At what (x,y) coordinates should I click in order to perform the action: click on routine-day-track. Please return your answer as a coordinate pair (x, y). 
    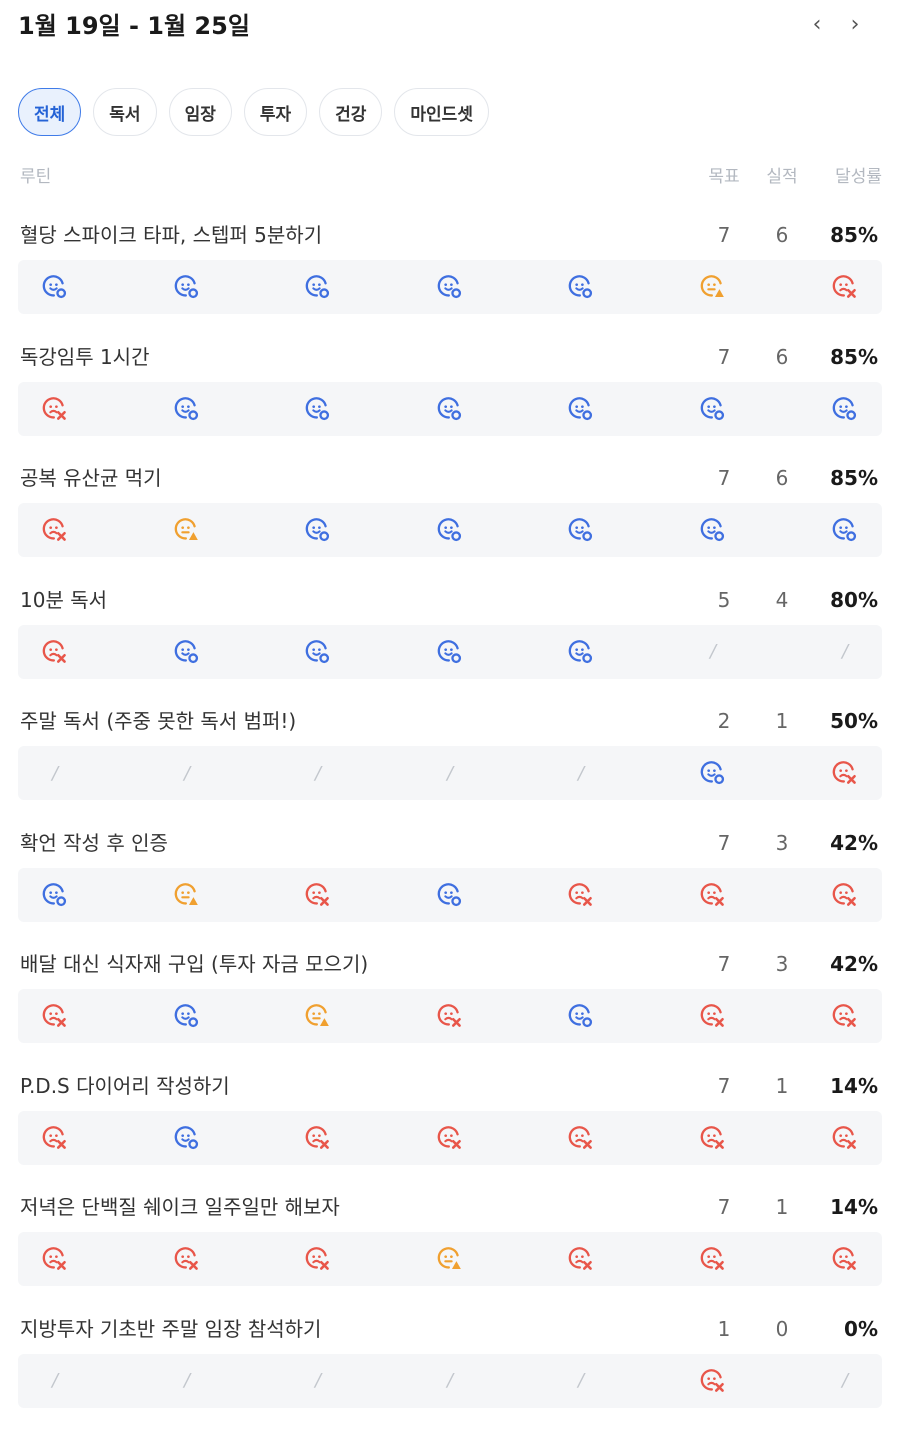
    Looking at the image, I should click on (450, 530).